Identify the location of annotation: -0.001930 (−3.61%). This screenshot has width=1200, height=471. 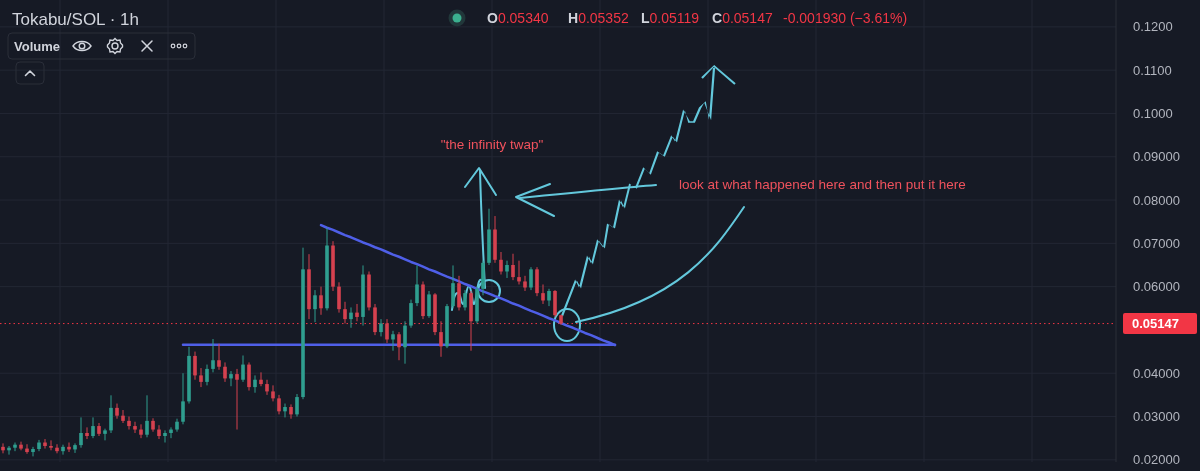
(845, 18).